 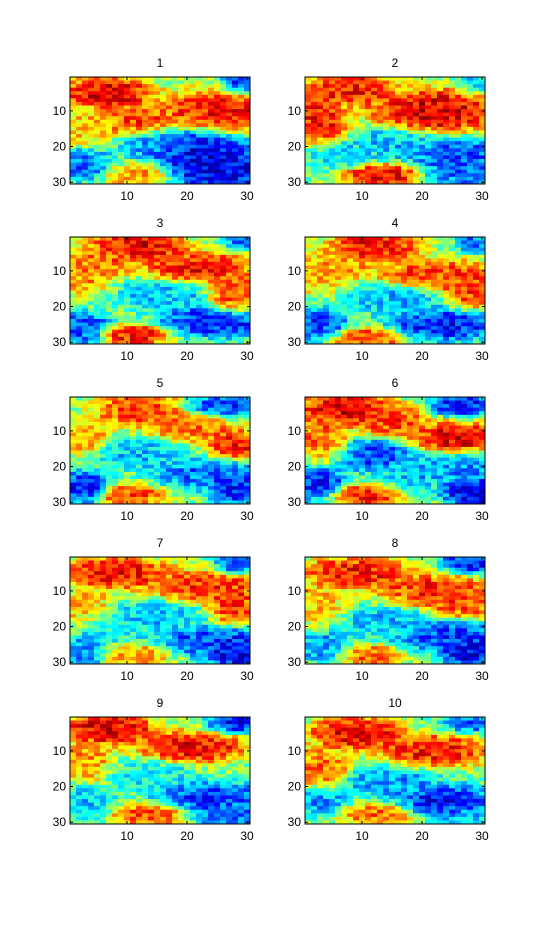 I want to click on x-tick-label: 20, so click(x=187, y=356).